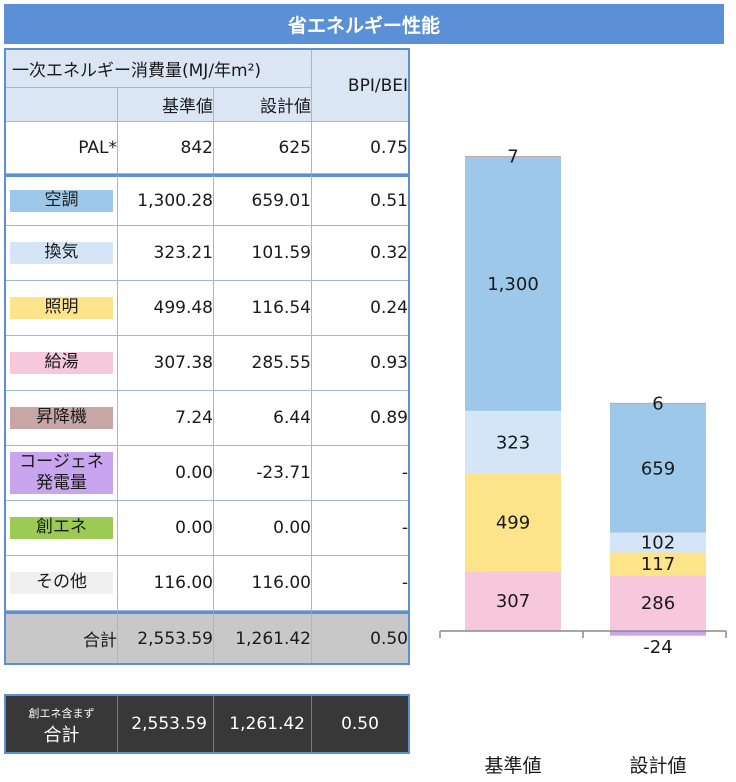 This screenshot has width=736, height=782. Describe the element at coordinates (61, 735) in the screenshot. I see `excl-total-label-big: 合計` at that location.